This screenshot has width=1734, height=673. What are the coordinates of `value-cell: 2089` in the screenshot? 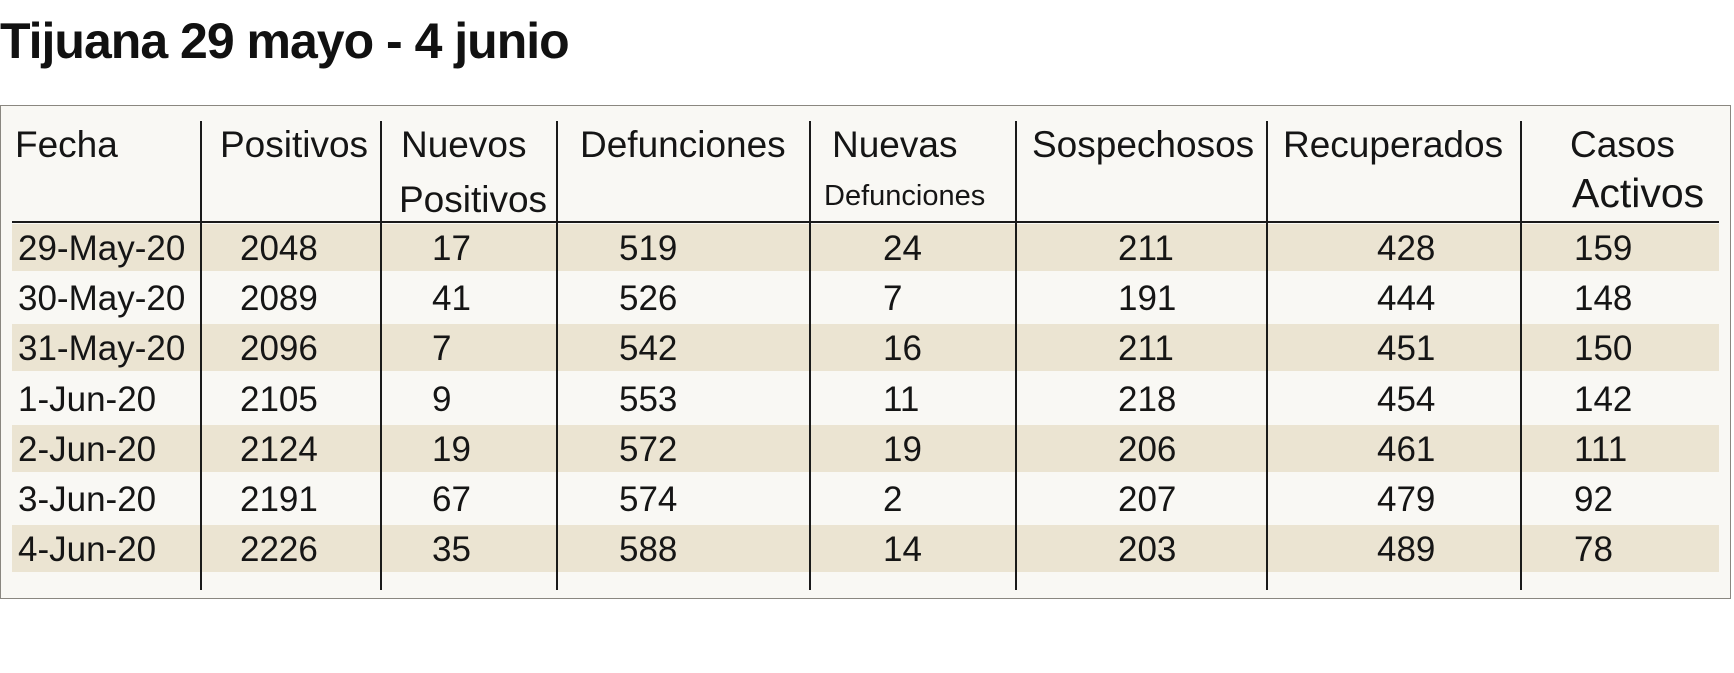 It's located at (279, 299).